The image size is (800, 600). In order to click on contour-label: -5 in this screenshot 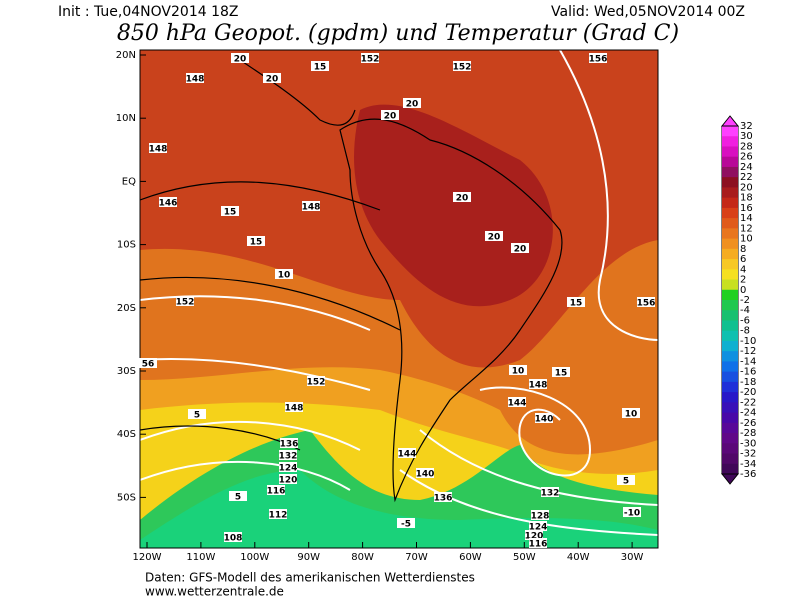, I will do `click(406, 525)`.